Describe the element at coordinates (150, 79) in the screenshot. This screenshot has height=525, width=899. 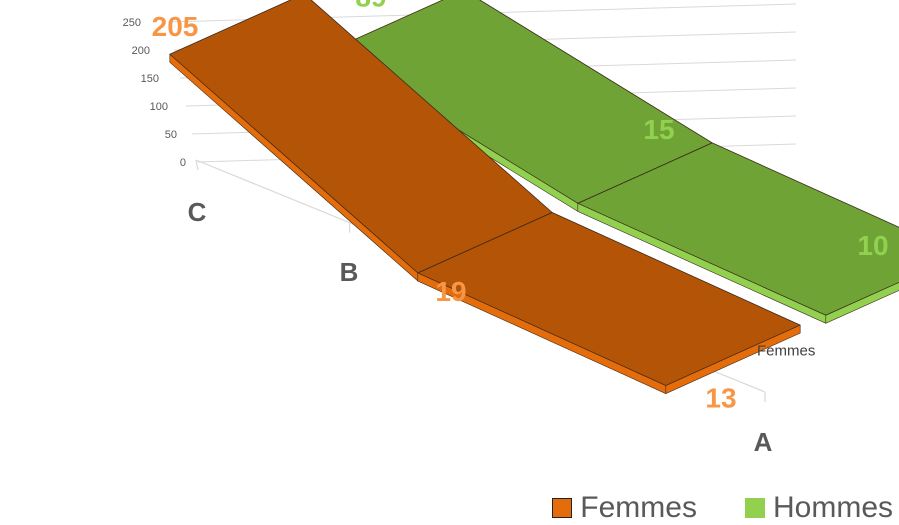
I see `y-tick-label: 150` at that location.